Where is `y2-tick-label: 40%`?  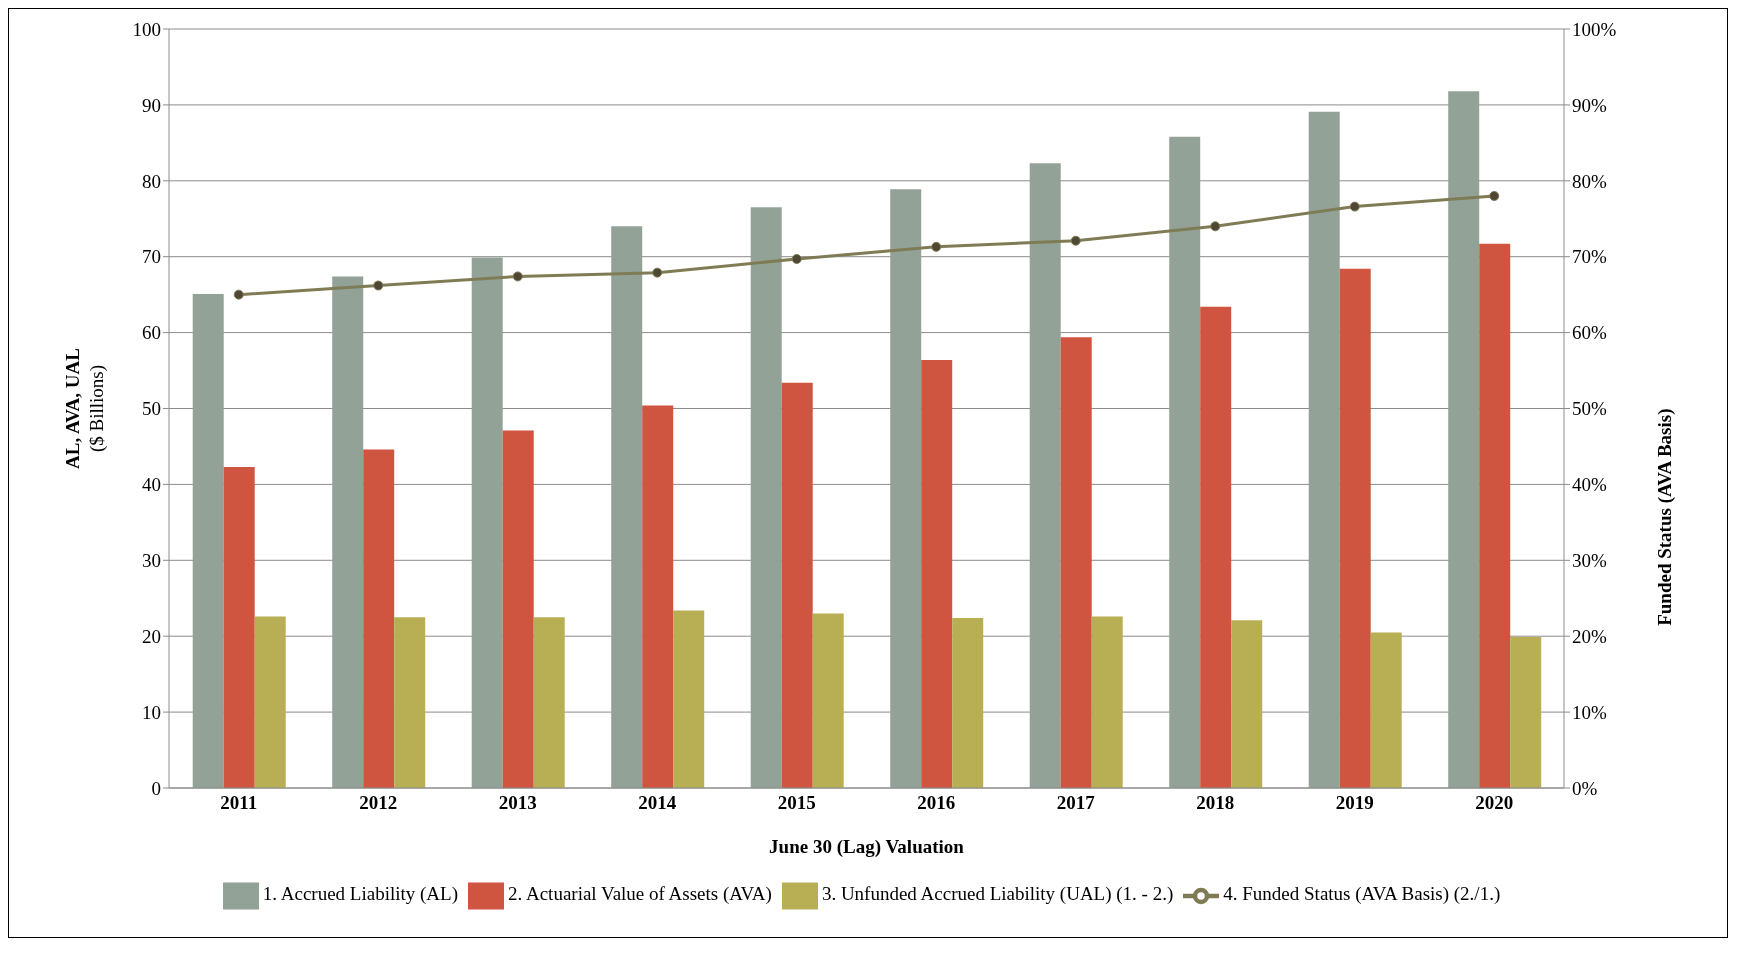 y2-tick-label: 40% is located at coordinates (1589, 485).